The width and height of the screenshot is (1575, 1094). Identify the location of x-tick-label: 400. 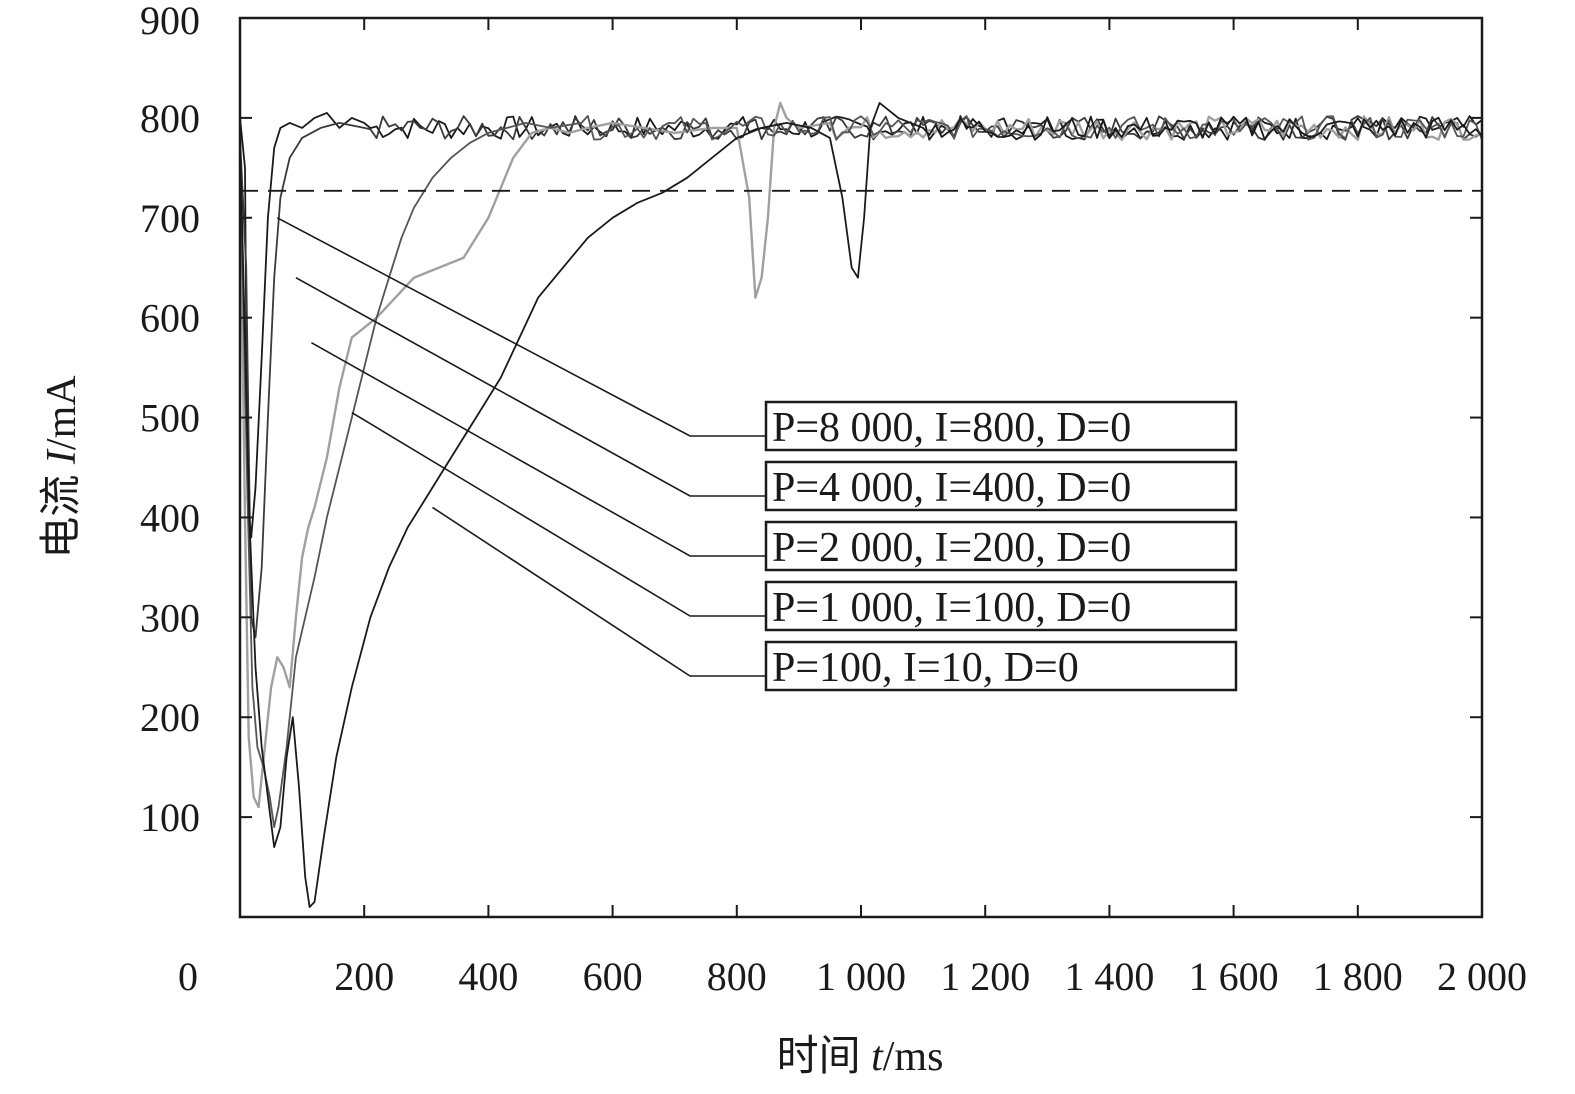
(488, 976).